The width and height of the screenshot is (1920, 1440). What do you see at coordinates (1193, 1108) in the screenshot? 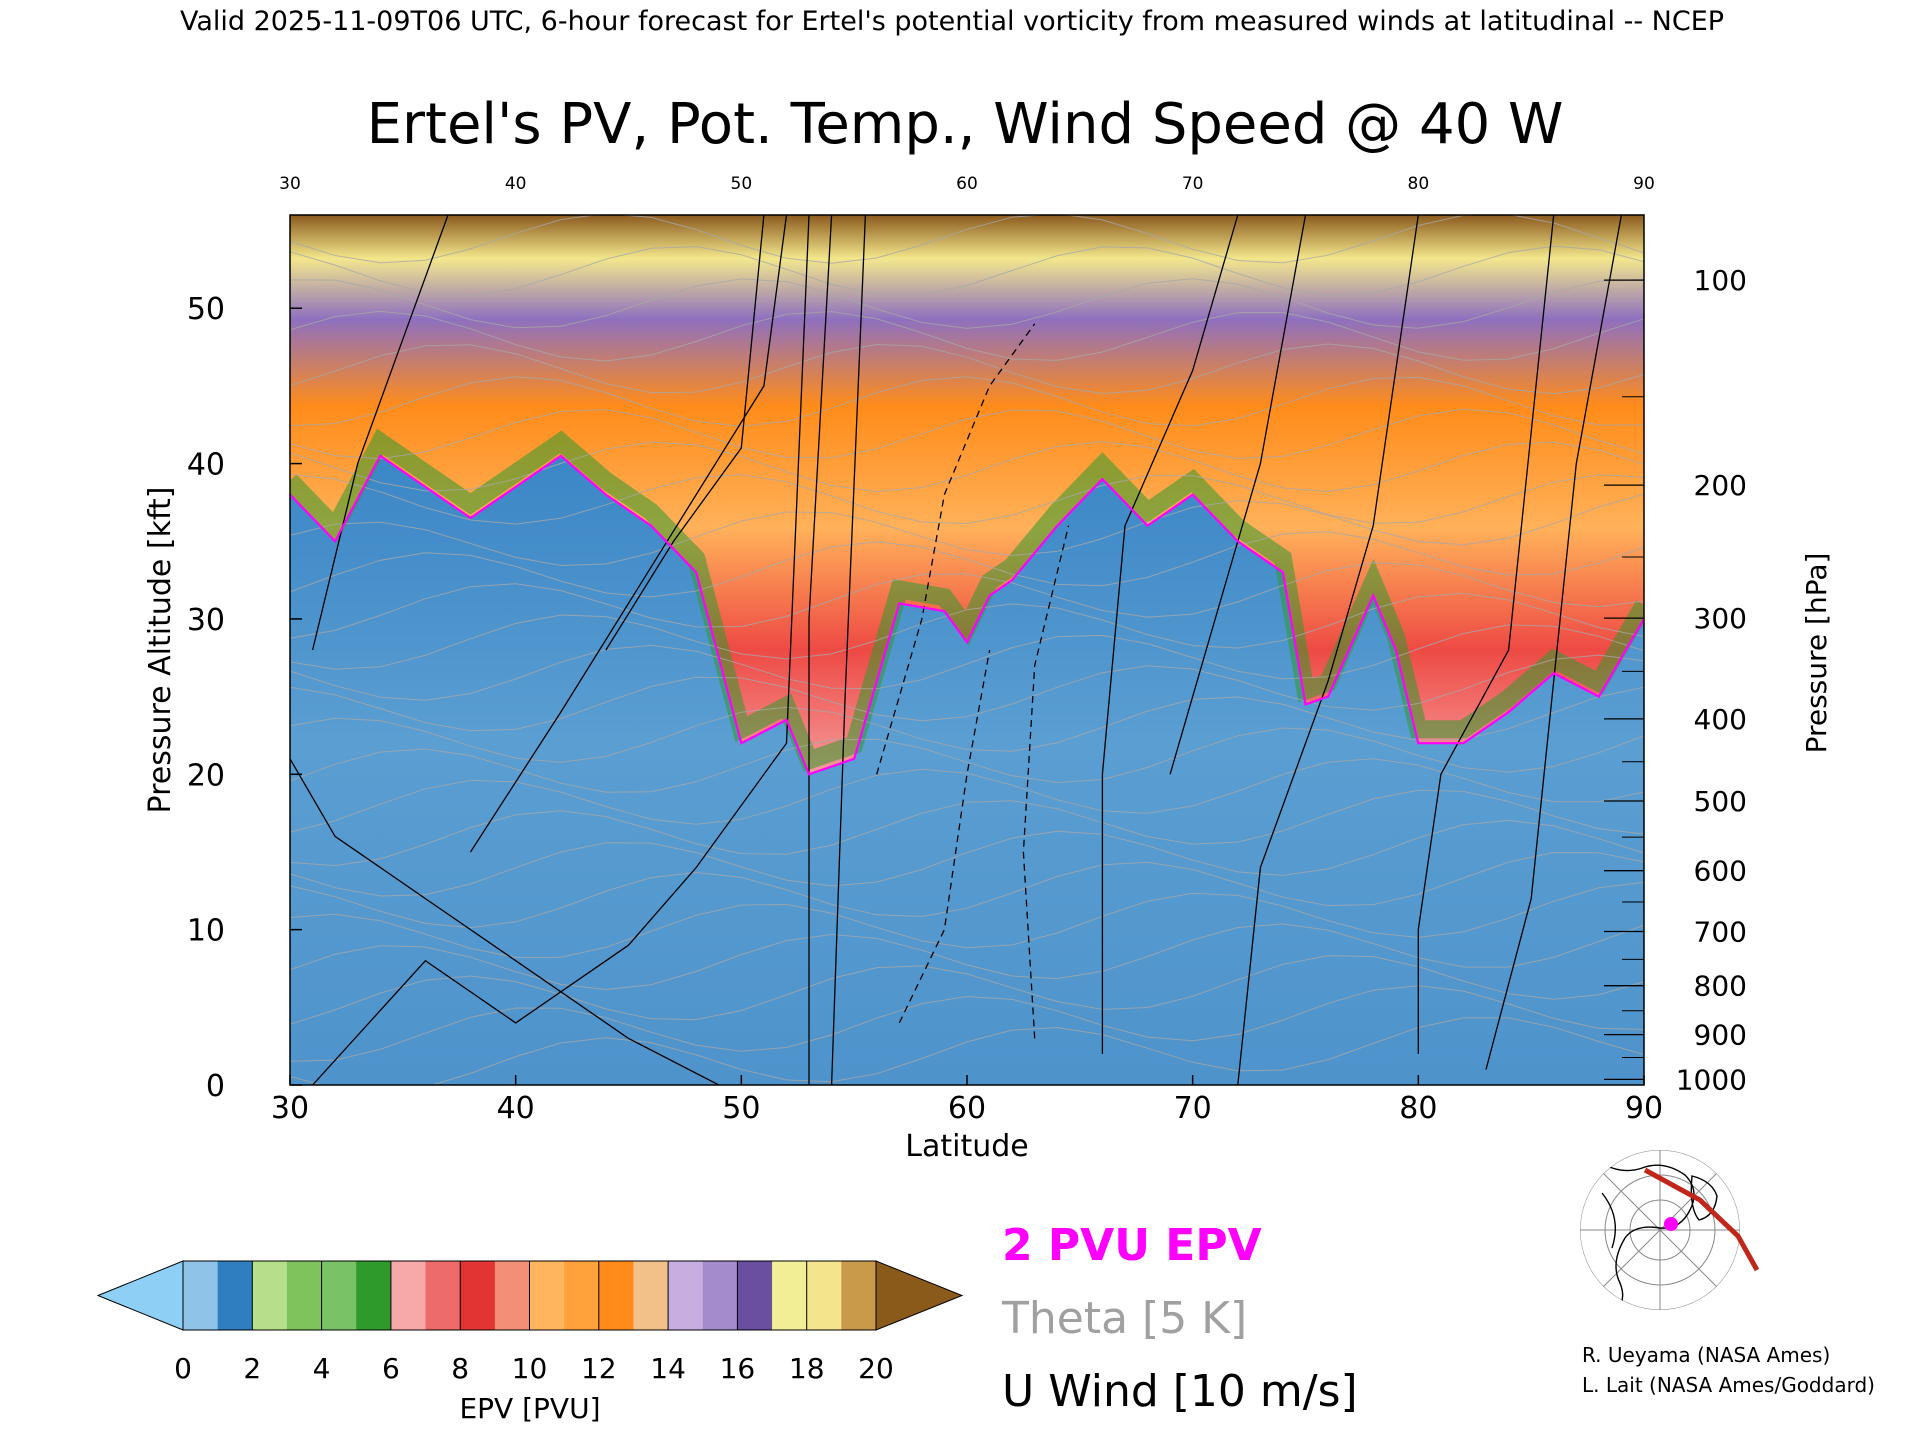
I see `x-tick-label: 70` at bounding box center [1193, 1108].